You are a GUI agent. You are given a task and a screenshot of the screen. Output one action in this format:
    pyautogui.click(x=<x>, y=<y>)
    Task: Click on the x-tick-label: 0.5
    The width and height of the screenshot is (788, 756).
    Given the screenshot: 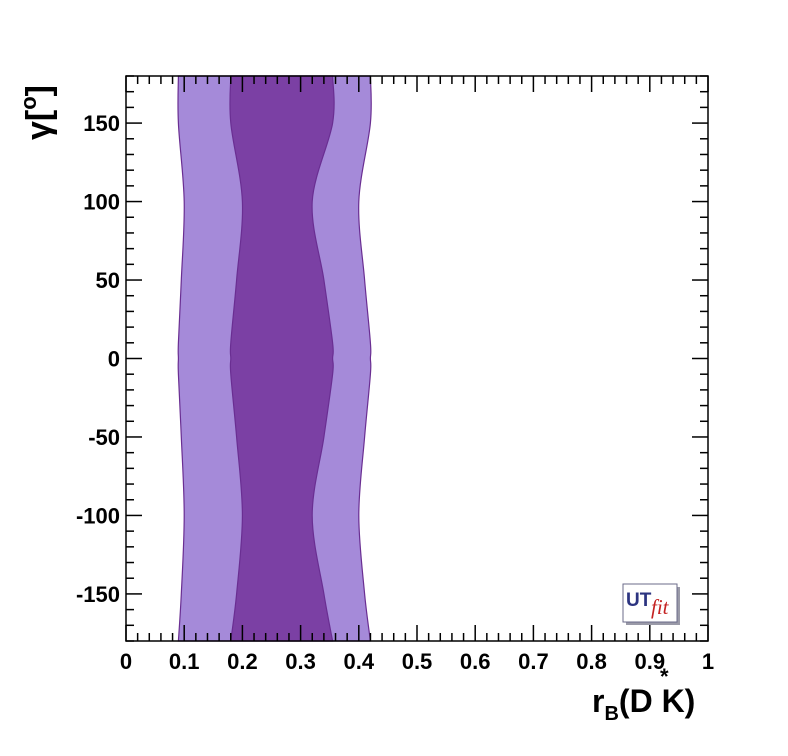 What is the action you would take?
    pyautogui.click(x=417, y=661)
    